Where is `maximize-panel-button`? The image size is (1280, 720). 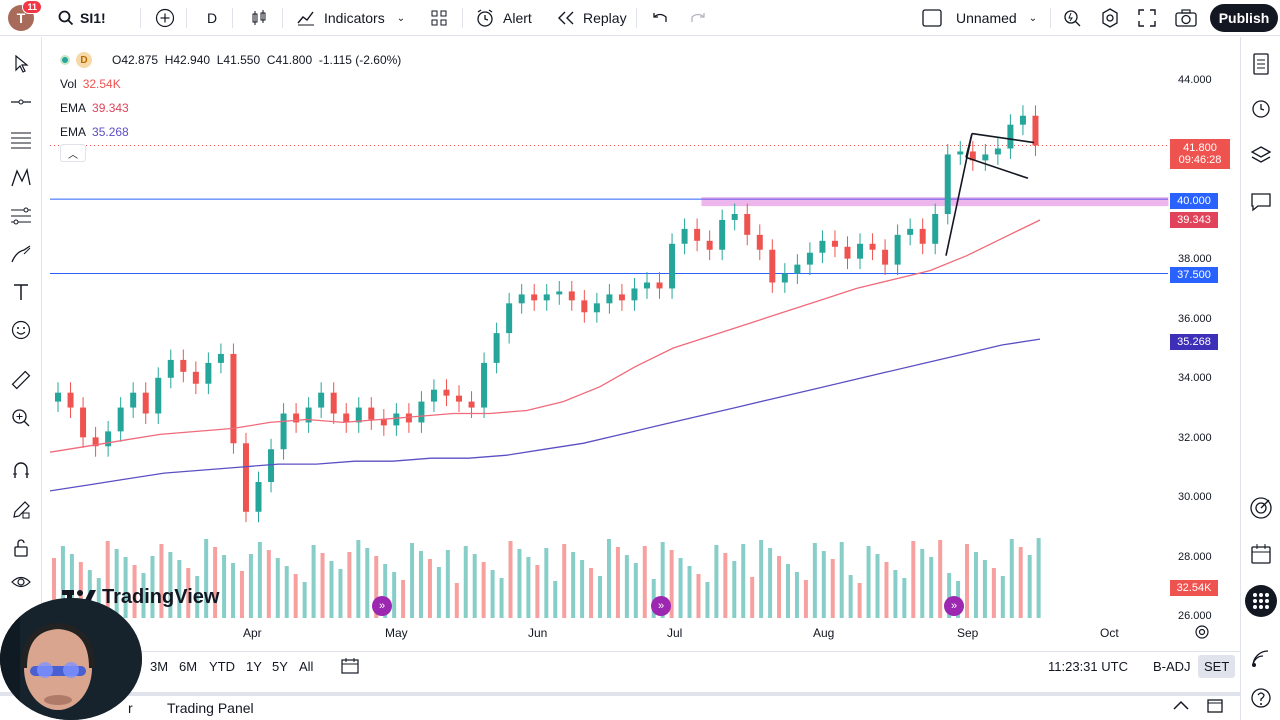 maximize-panel-button is located at coordinates (1215, 708).